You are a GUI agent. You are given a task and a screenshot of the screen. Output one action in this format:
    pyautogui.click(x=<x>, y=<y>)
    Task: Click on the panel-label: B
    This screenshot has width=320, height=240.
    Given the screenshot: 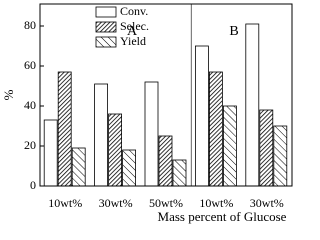 What is the action you would take?
    pyautogui.click(x=233, y=31)
    